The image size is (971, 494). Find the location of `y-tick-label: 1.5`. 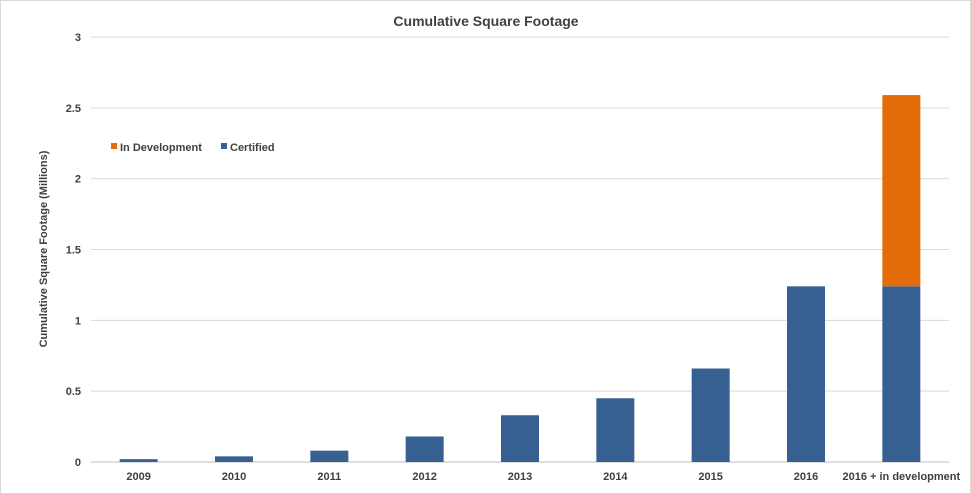

y-tick-label: 1.5 is located at coordinates (73, 251).